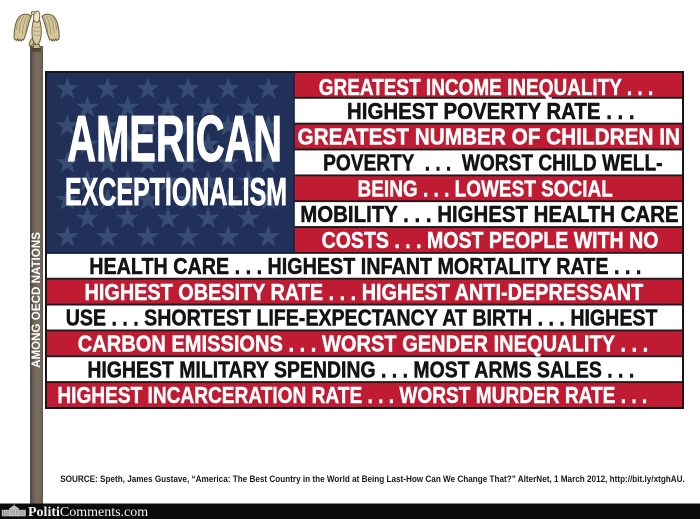 The width and height of the screenshot is (700, 519). Describe the element at coordinates (486, 87) in the screenshot. I see `svg-text:GREATEST INCOME INEQUALITY . .: GREATEST INCOME INEQUALITY . . .` at that location.